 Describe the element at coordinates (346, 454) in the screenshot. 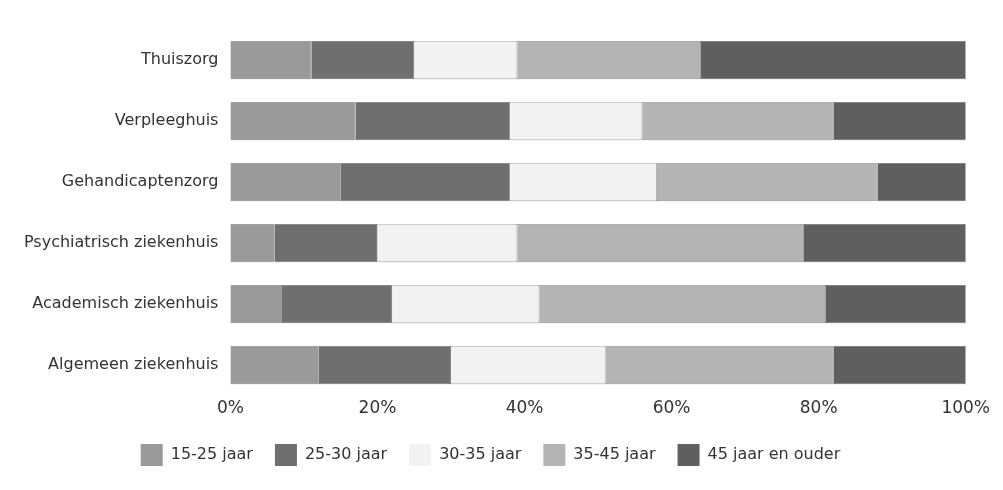

I see `legend-label: 25-30 jaar` at that location.